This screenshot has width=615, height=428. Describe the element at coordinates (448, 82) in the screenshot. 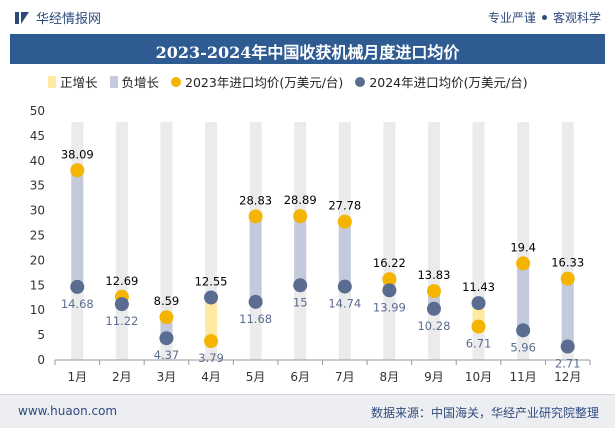

I see `legend-label-2024: 2024年进口均价(万美元/台)` at that location.